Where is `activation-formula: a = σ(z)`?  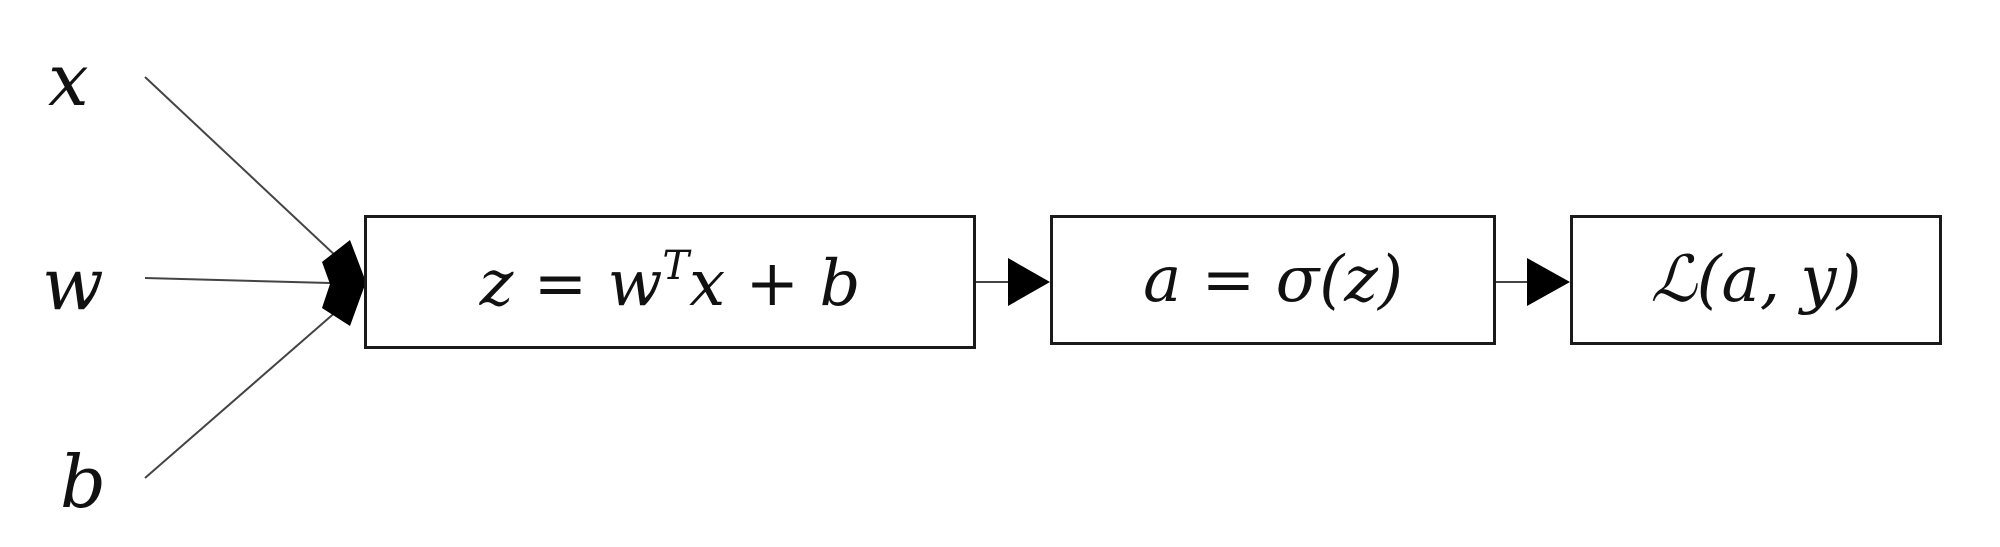
activation-formula: a = σ(z) is located at coordinates (1273, 280).